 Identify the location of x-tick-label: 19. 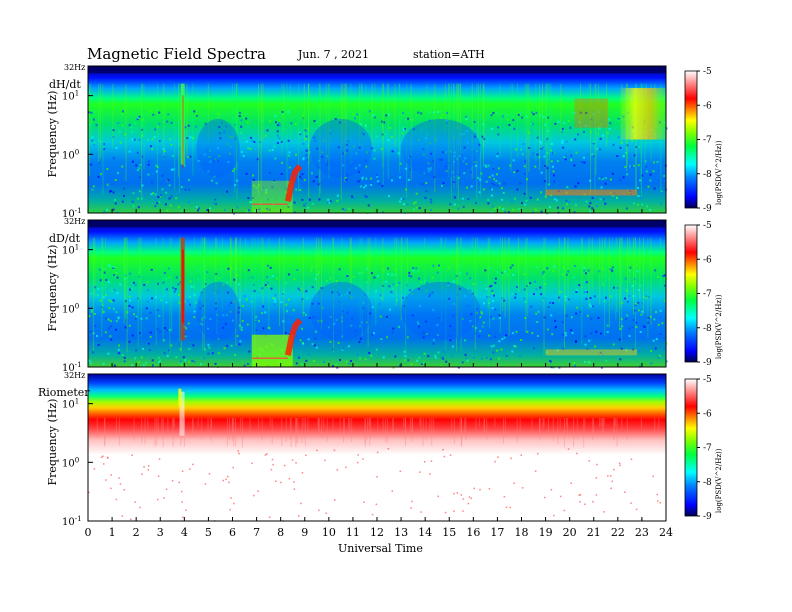
(546, 532).